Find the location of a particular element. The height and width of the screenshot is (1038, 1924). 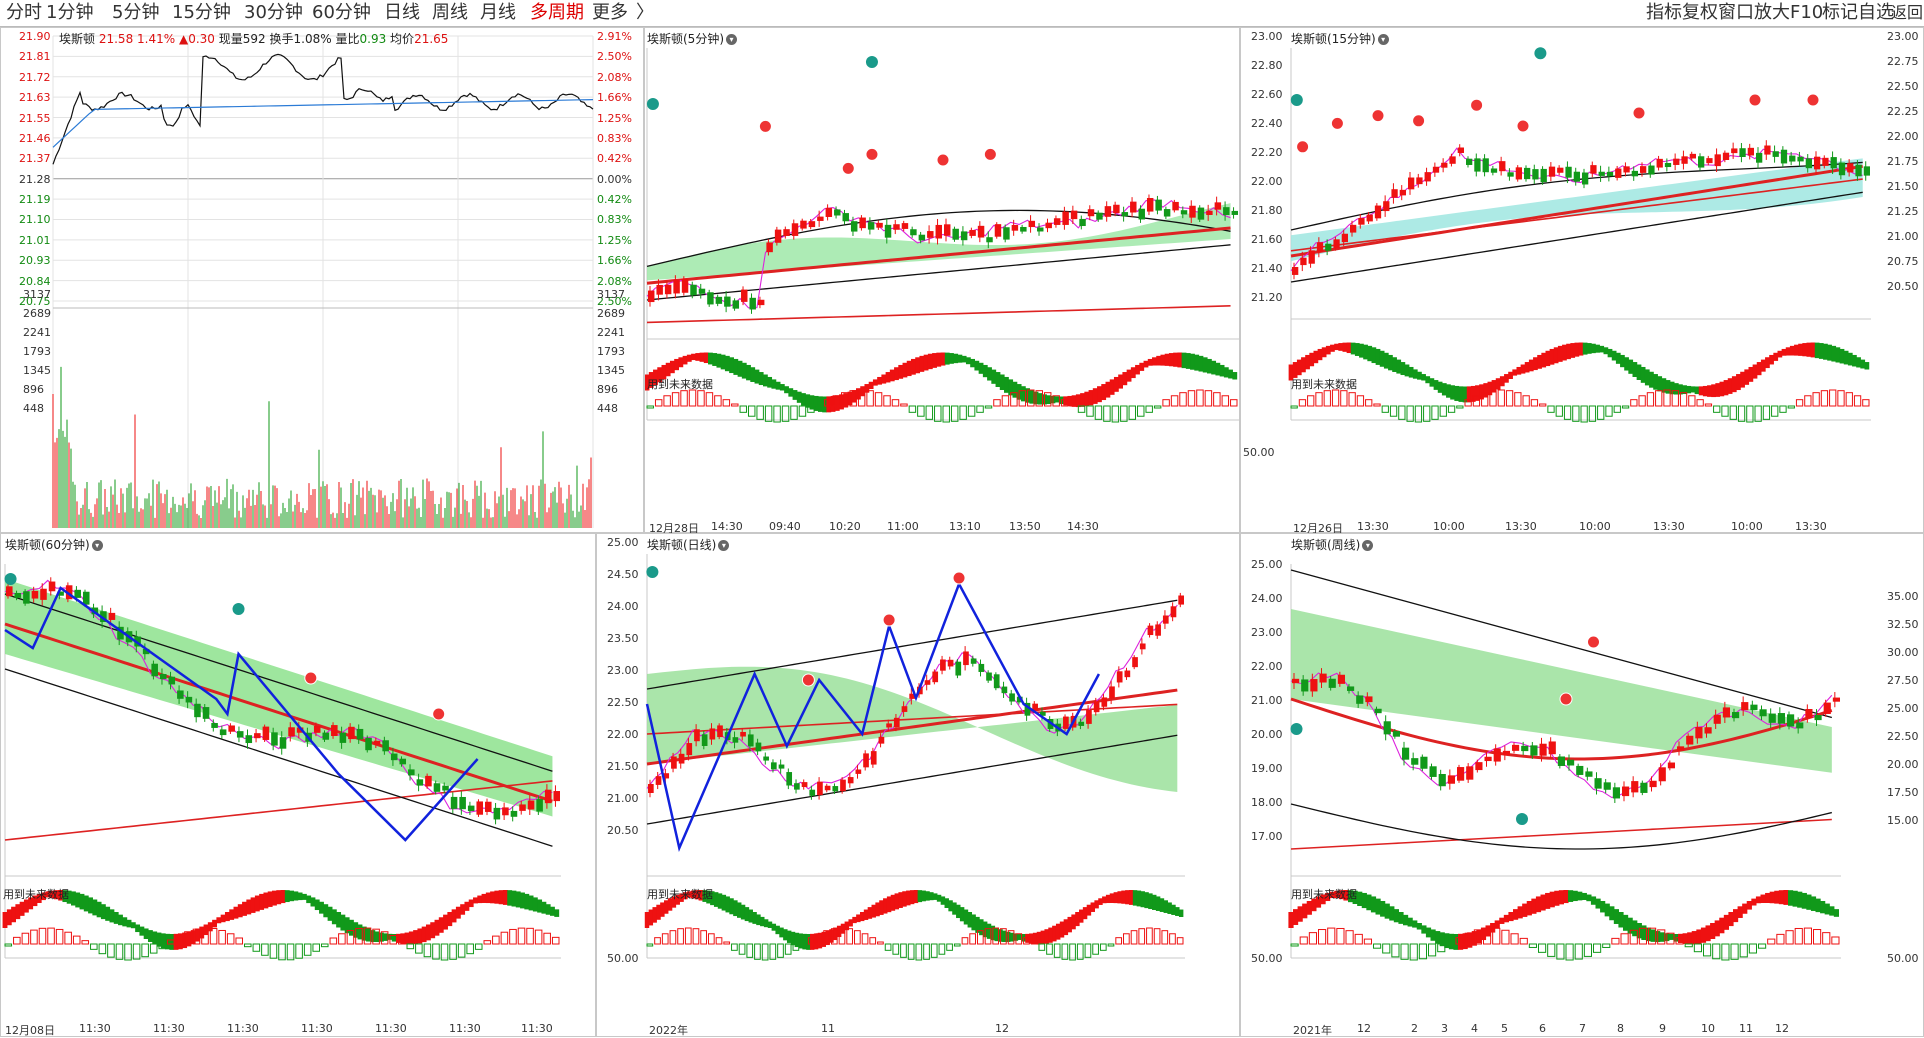

tool-back: 返回 is located at coordinates (1907, 12).